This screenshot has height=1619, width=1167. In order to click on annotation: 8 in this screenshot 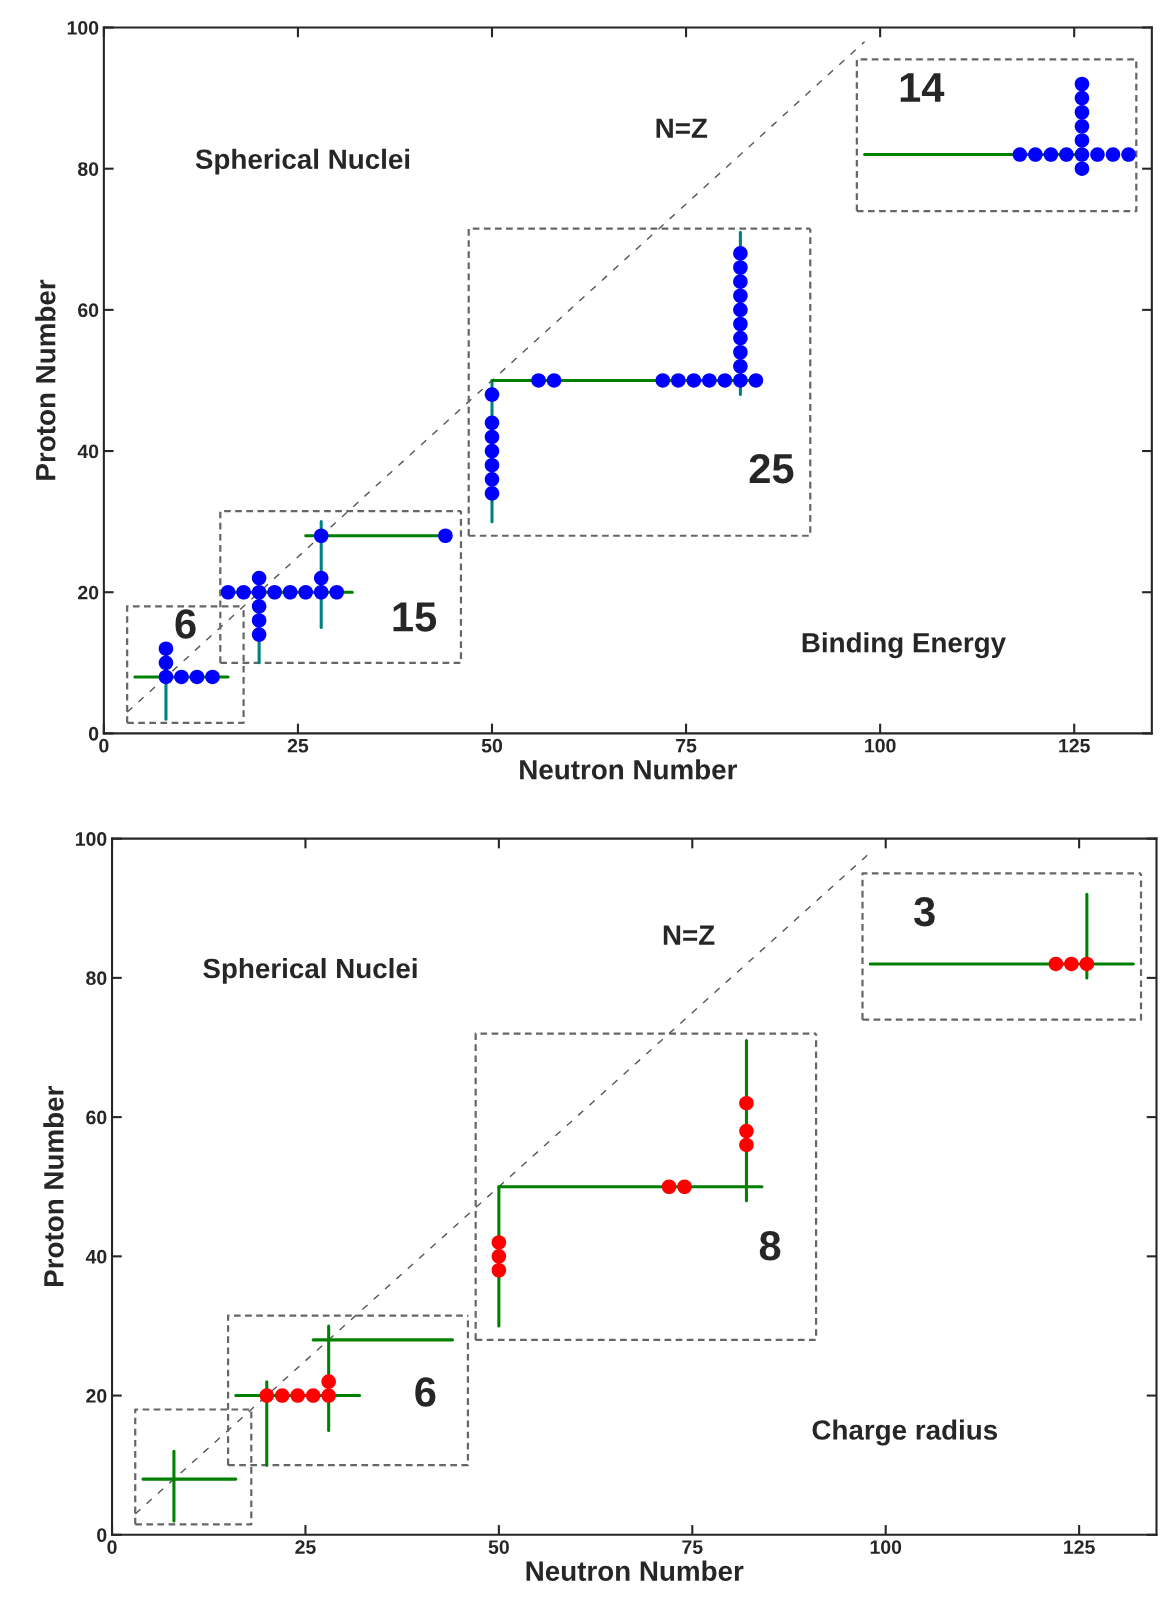, I will do `click(770, 1246)`.